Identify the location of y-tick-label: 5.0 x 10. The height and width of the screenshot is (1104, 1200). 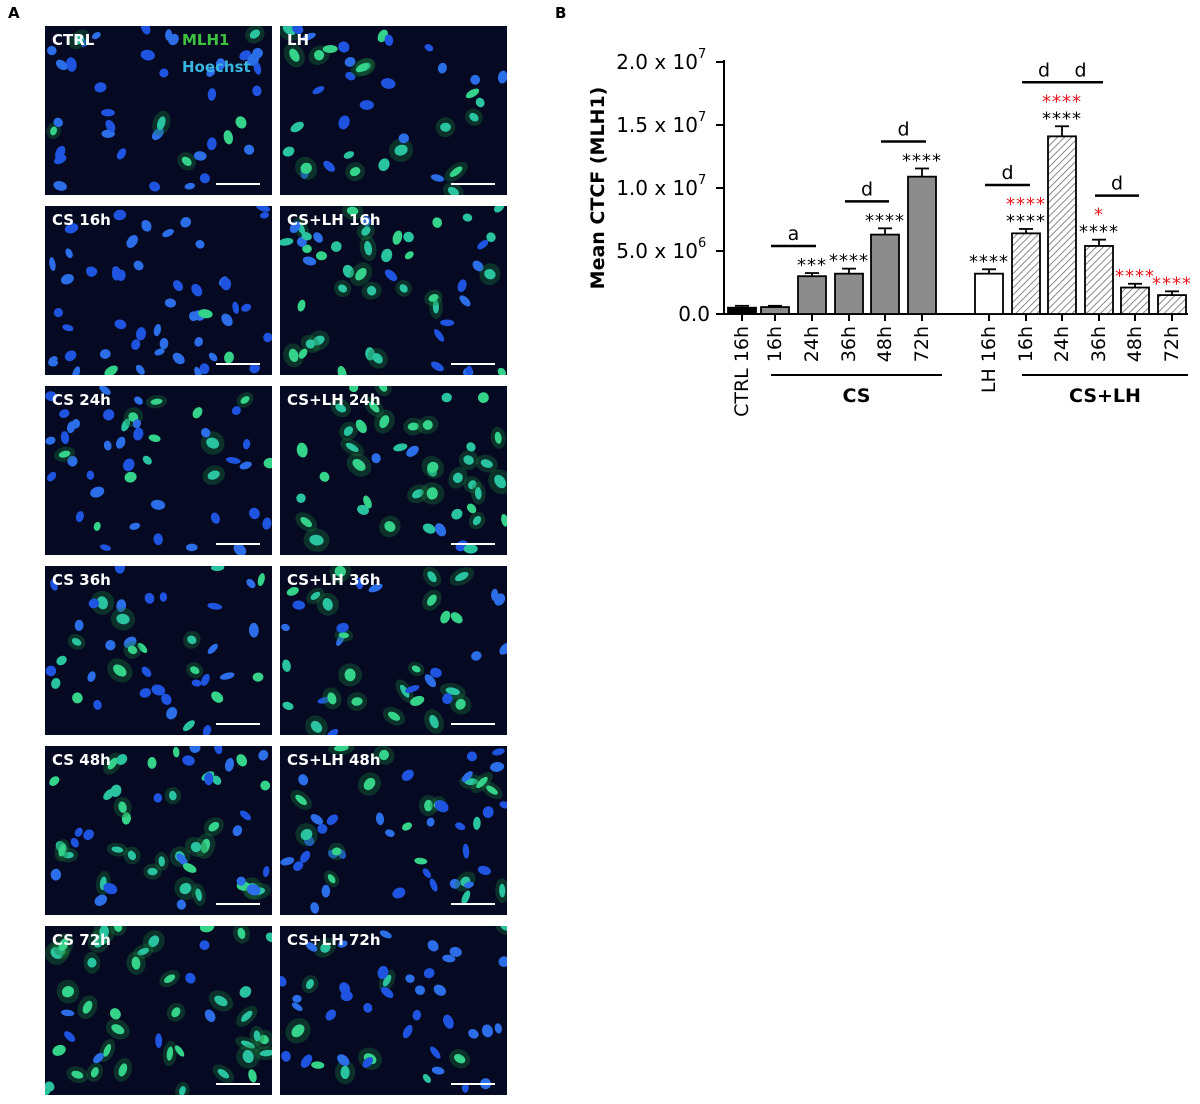
(657, 251).